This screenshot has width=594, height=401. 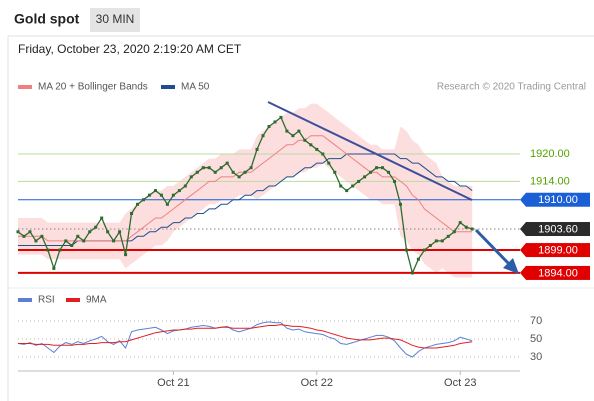 I want to click on legend-label: MA 50, so click(x=195, y=87).